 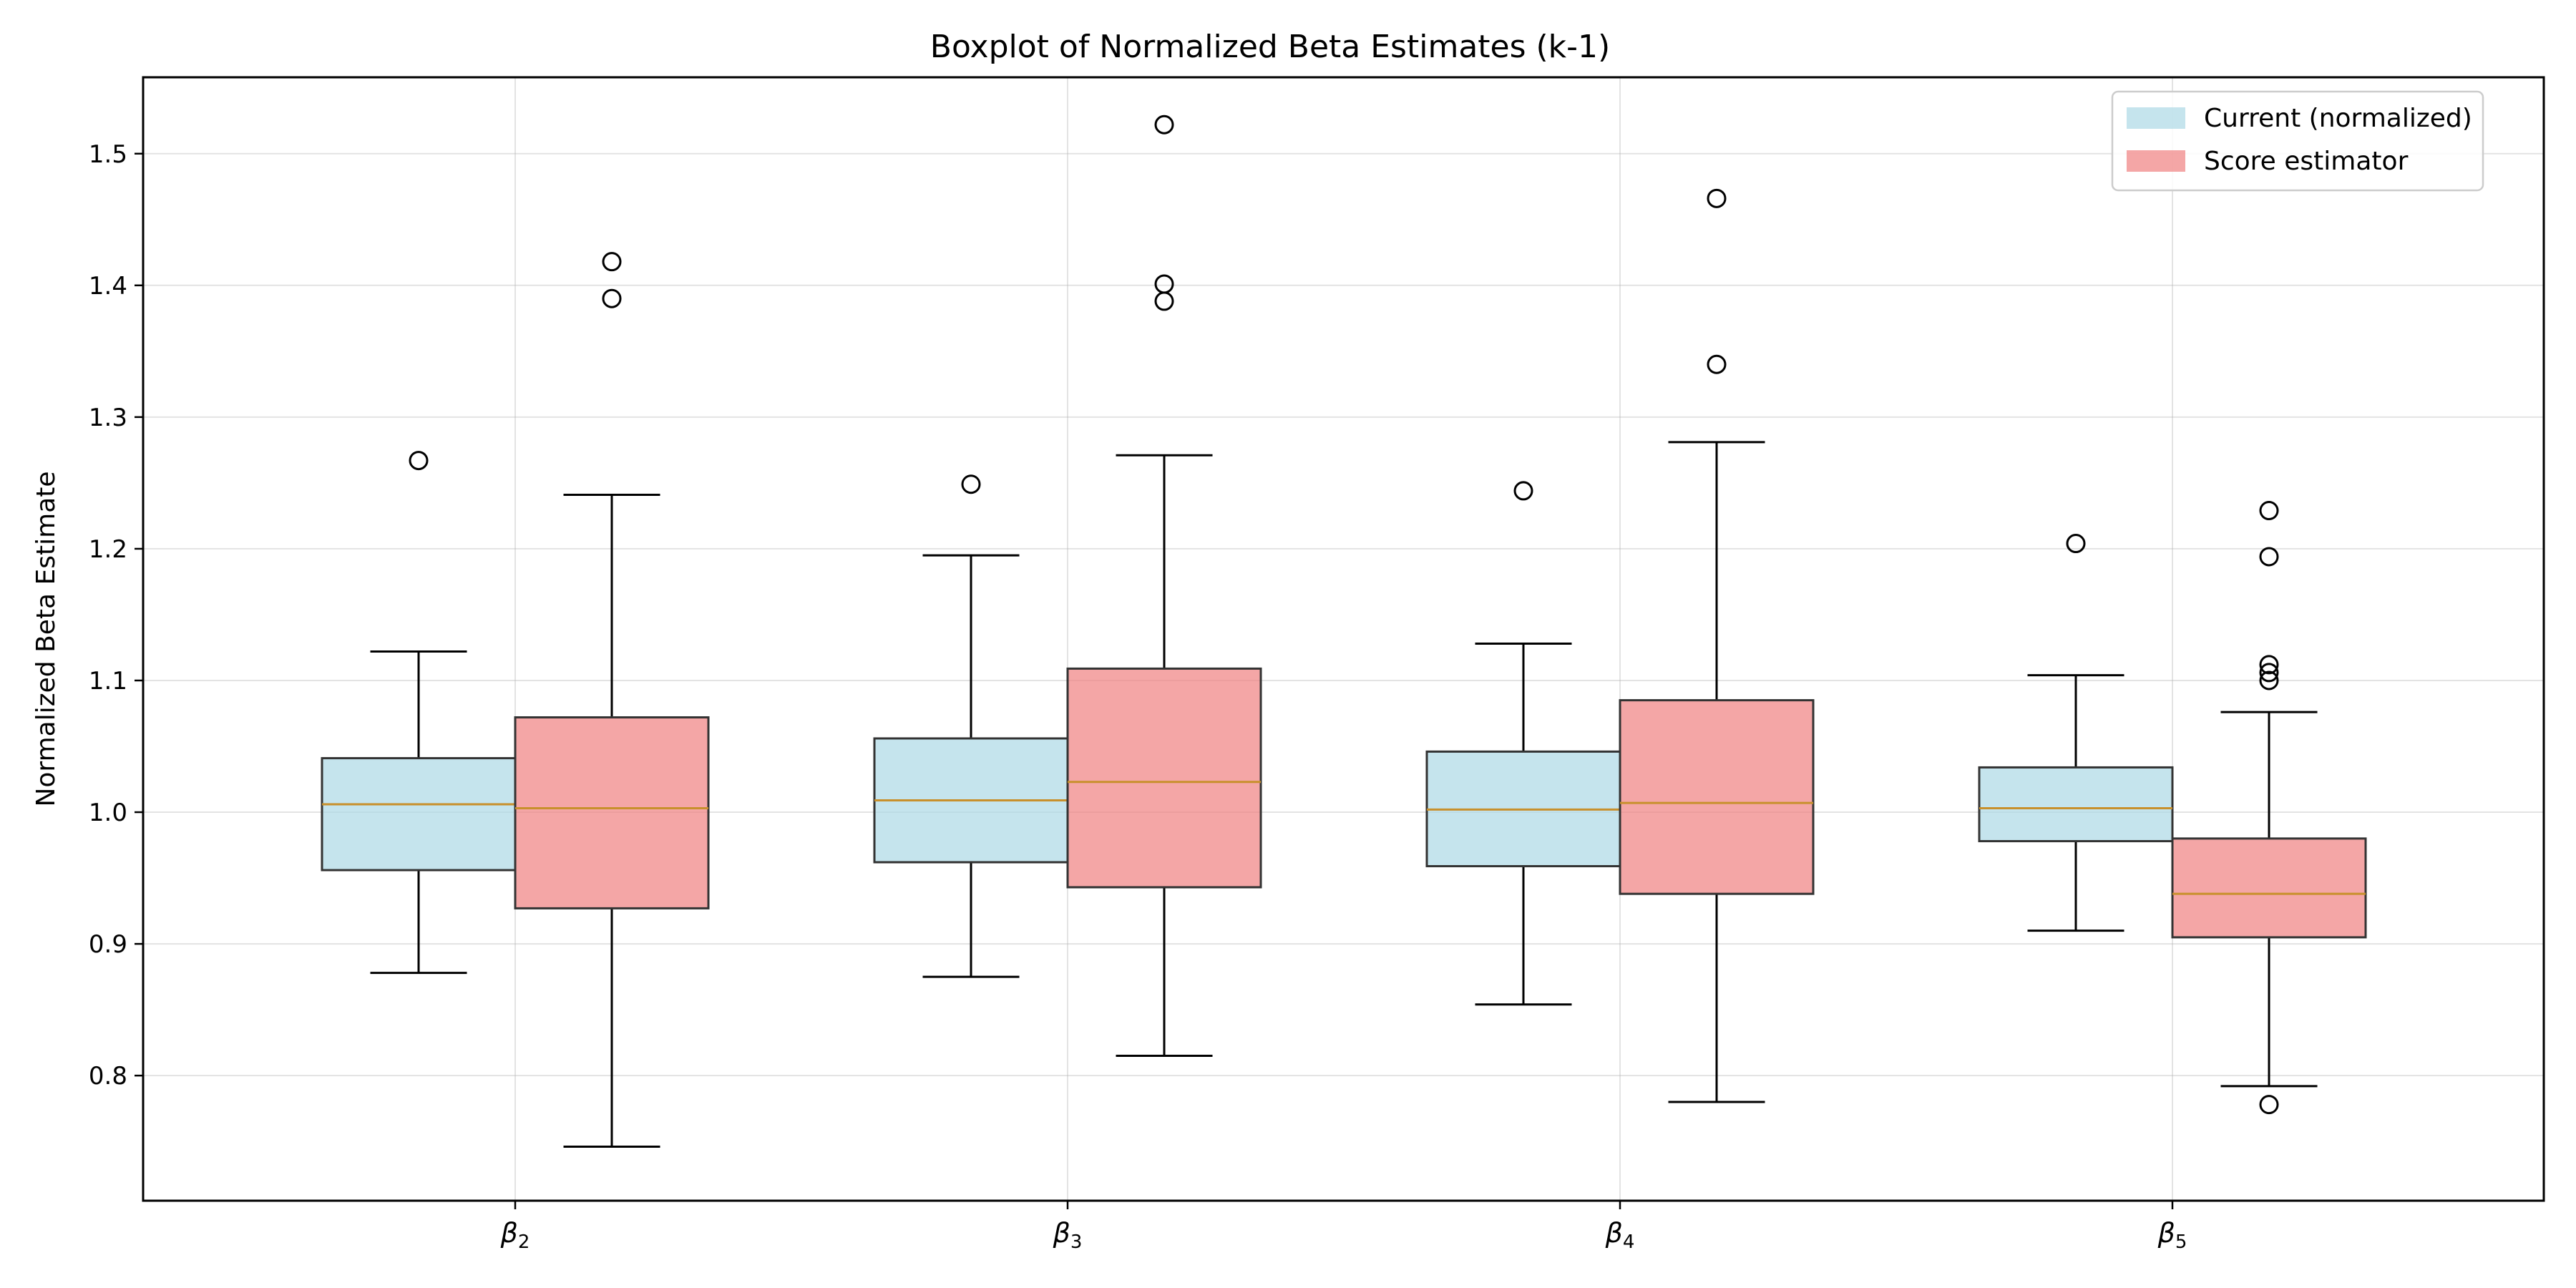 What do you see at coordinates (1068, 1235) in the screenshot?
I see `x-tick-label: β3` at bounding box center [1068, 1235].